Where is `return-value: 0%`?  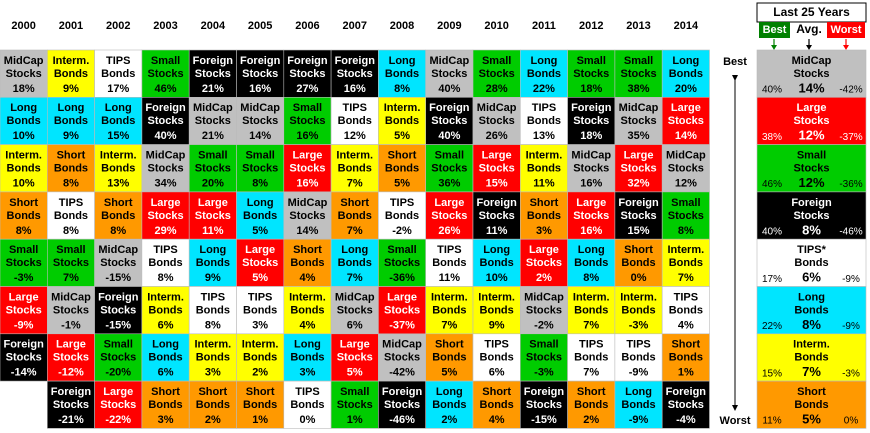 return-value: 0% is located at coordinates (639, 278).